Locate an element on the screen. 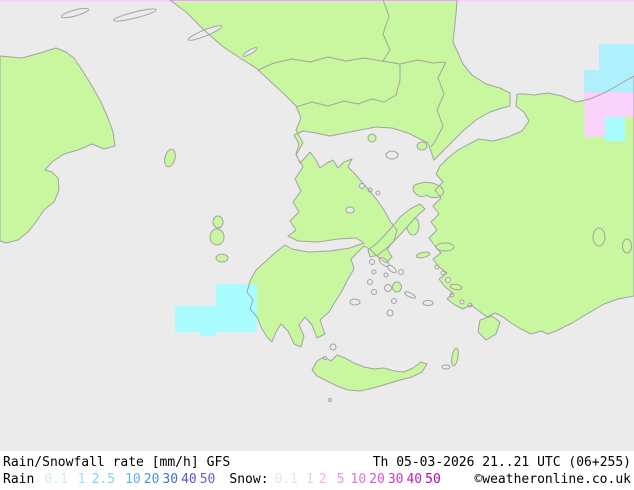 The image size is (634, 490). rain-legend-label: Rain is located at coordinates (19, 479).